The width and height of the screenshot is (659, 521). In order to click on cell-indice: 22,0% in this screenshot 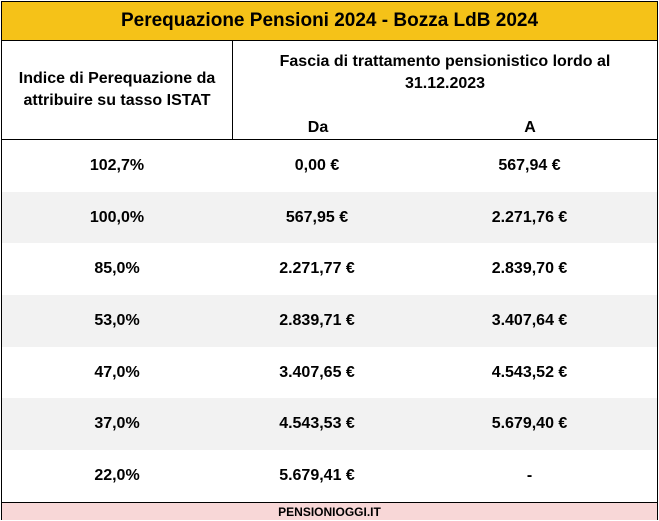, I will do `click(117, 475)`.